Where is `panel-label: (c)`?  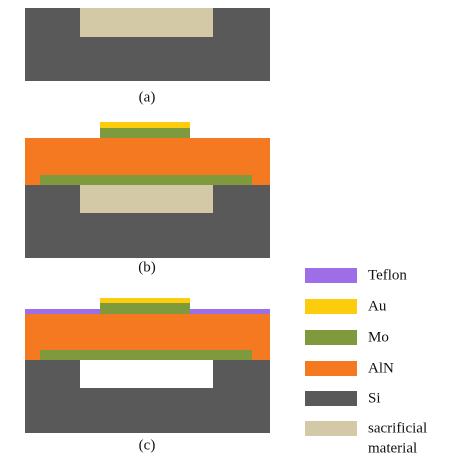
panel-label: (c) is located at coordinates (147, 445).